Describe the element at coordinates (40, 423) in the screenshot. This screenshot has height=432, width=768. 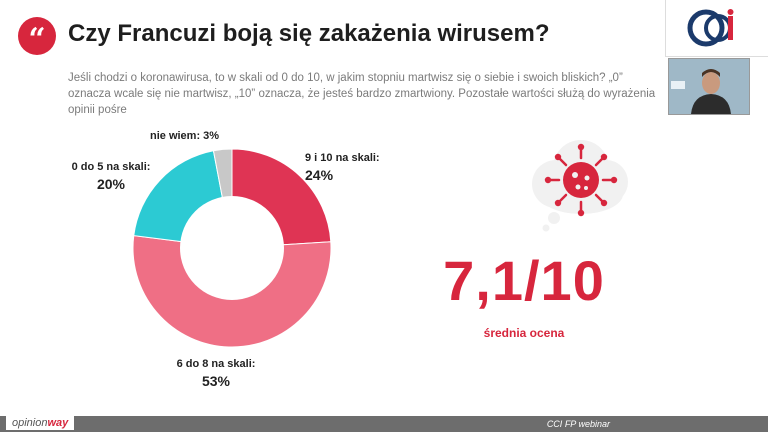
I see `opinionway-logo: opinionway` at that location.